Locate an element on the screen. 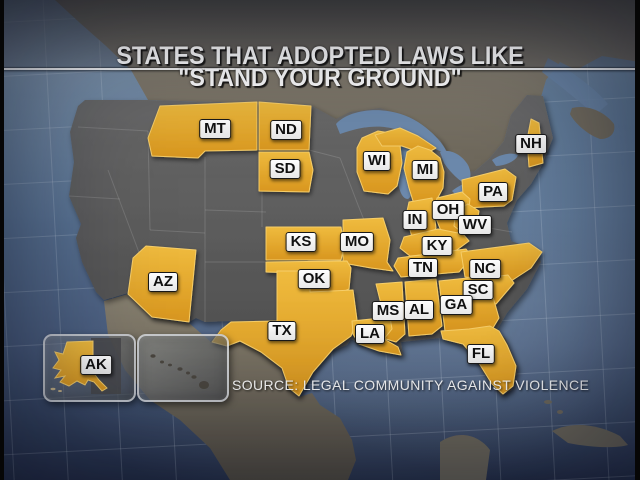 The height and width of the screenshot is (480, 640). alaska-inset-map is located at coordinates (85, 366).